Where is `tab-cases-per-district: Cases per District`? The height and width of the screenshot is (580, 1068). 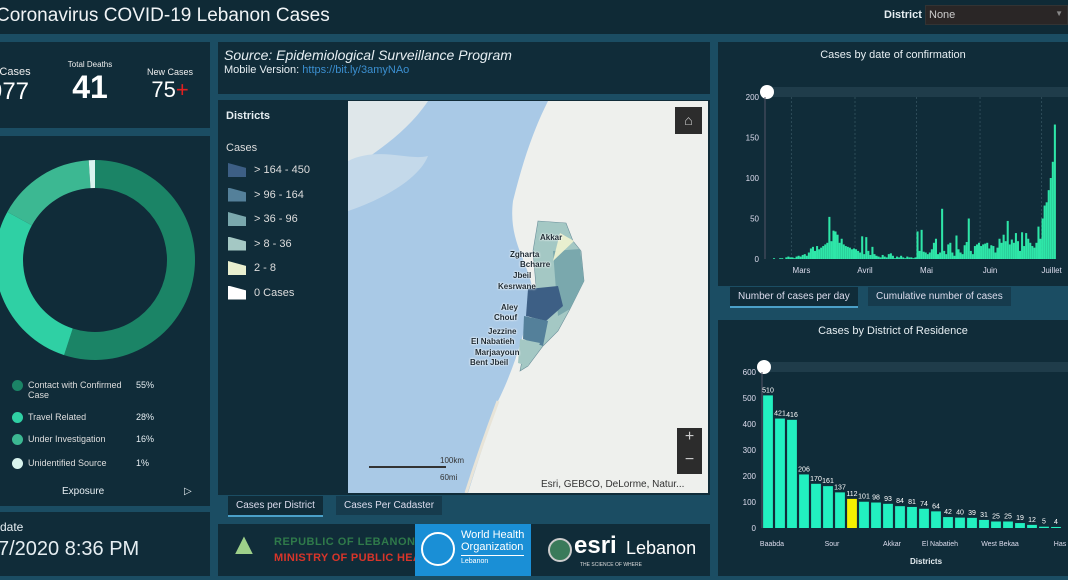
tab-cases-per-district: Cases per District is located at coordinates (275, 506).